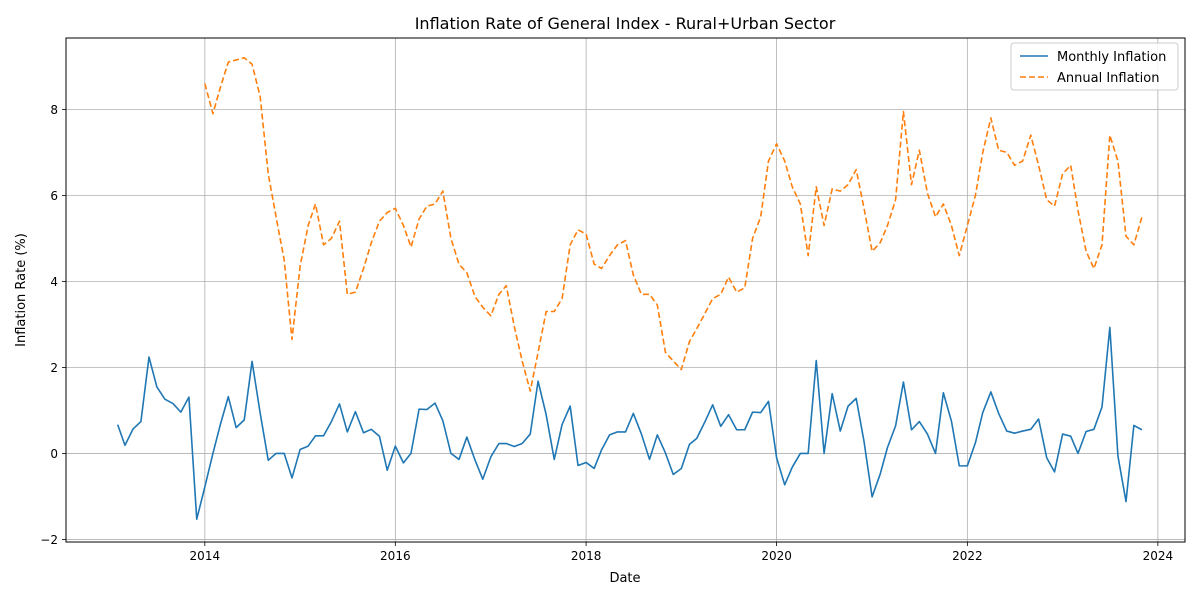 The image size is (1200, 604). Describe the element at coordinates (586, 556) in the screenshot. I see `x-tick-label-2018: 2018` at that location.